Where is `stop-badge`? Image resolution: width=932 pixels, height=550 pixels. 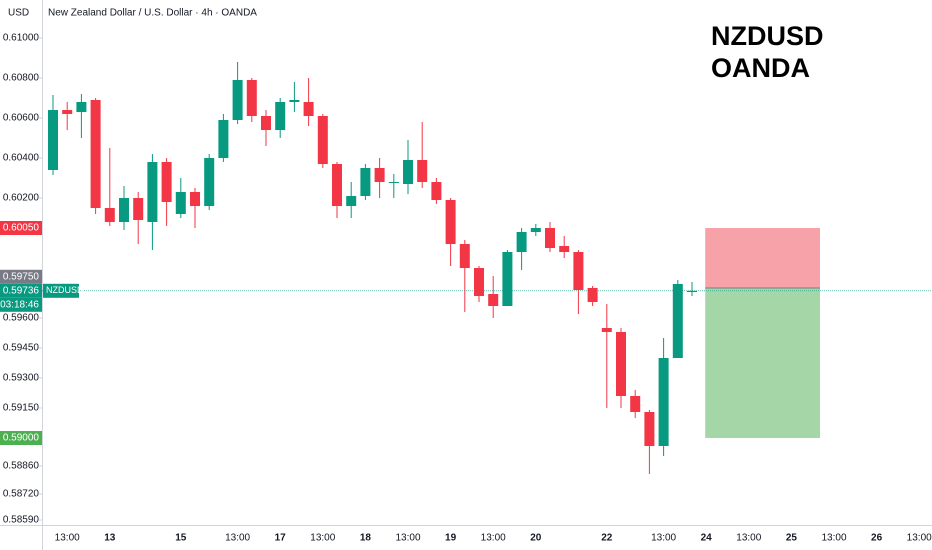 stop-badge is located at coordinates (21, 228).